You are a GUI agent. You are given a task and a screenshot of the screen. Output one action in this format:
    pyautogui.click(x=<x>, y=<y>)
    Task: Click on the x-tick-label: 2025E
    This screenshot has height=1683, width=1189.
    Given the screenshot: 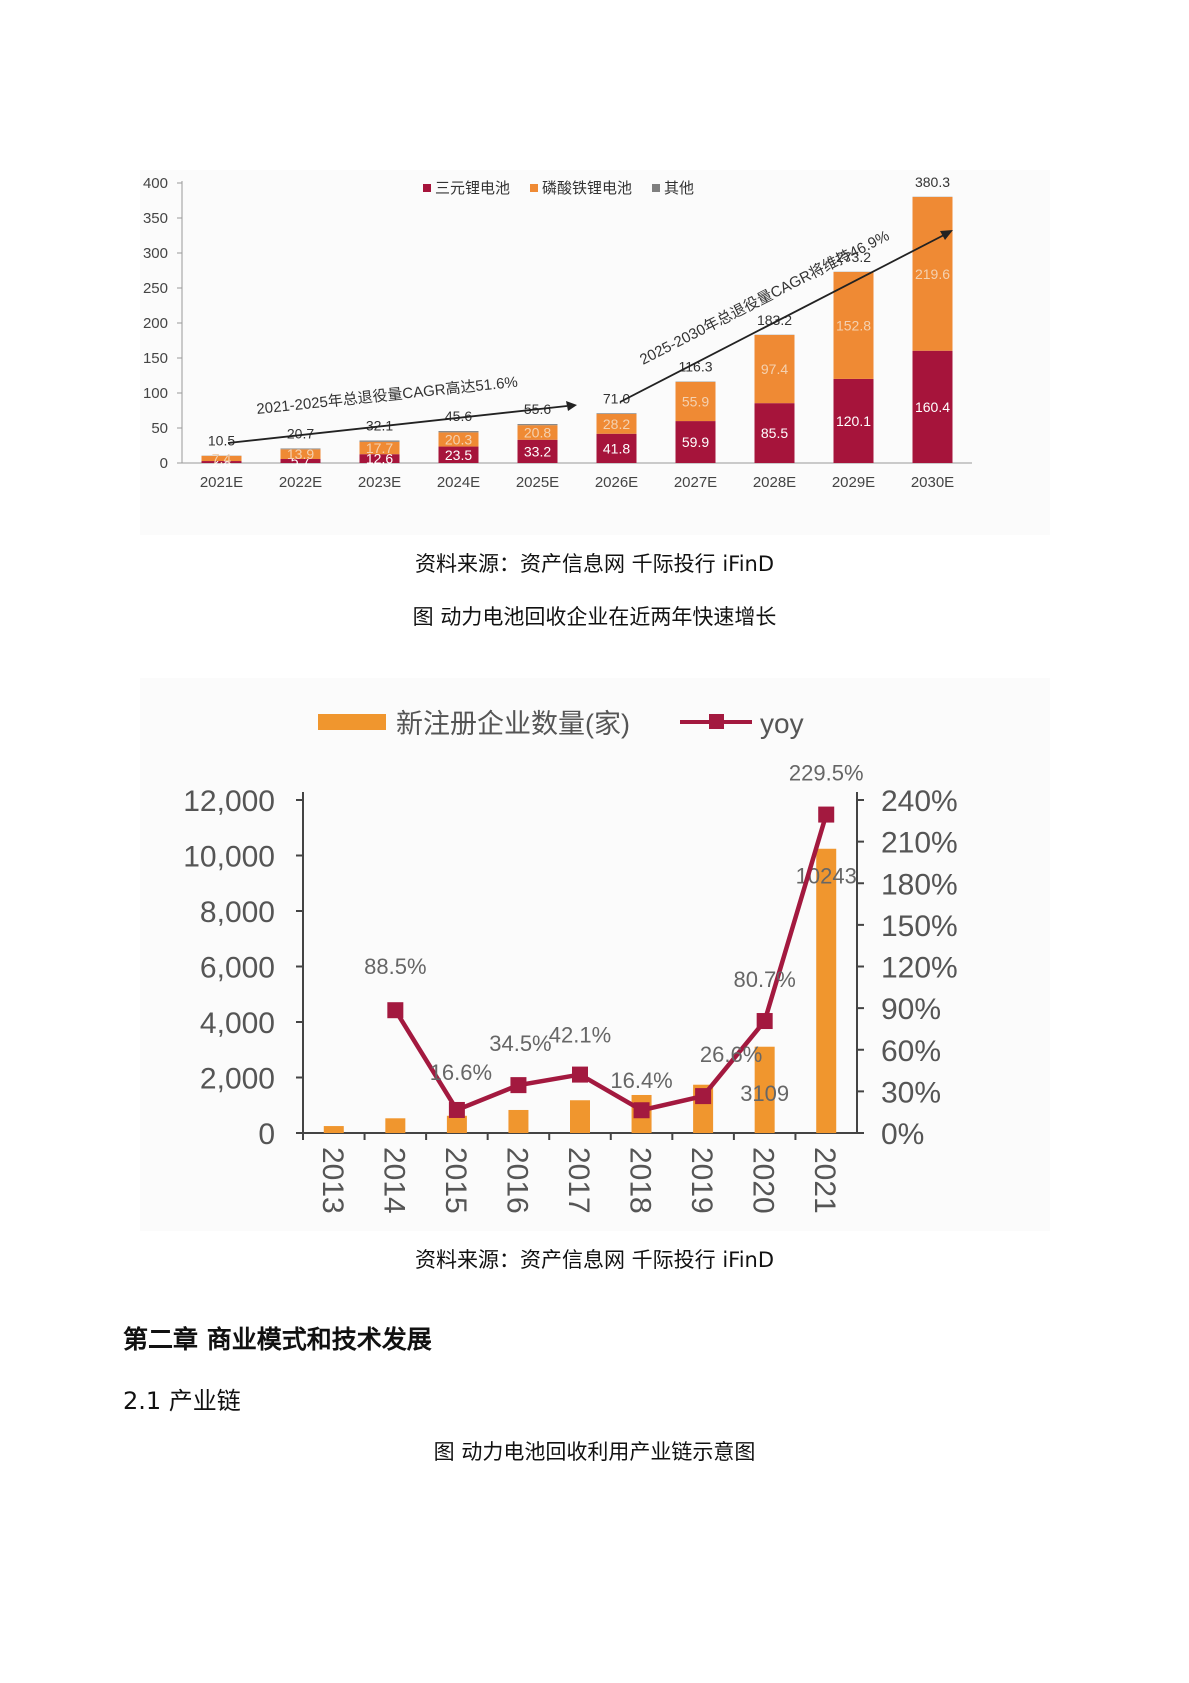 What is the action you would take?
    pyautogui.click(x=537, y=482)
    